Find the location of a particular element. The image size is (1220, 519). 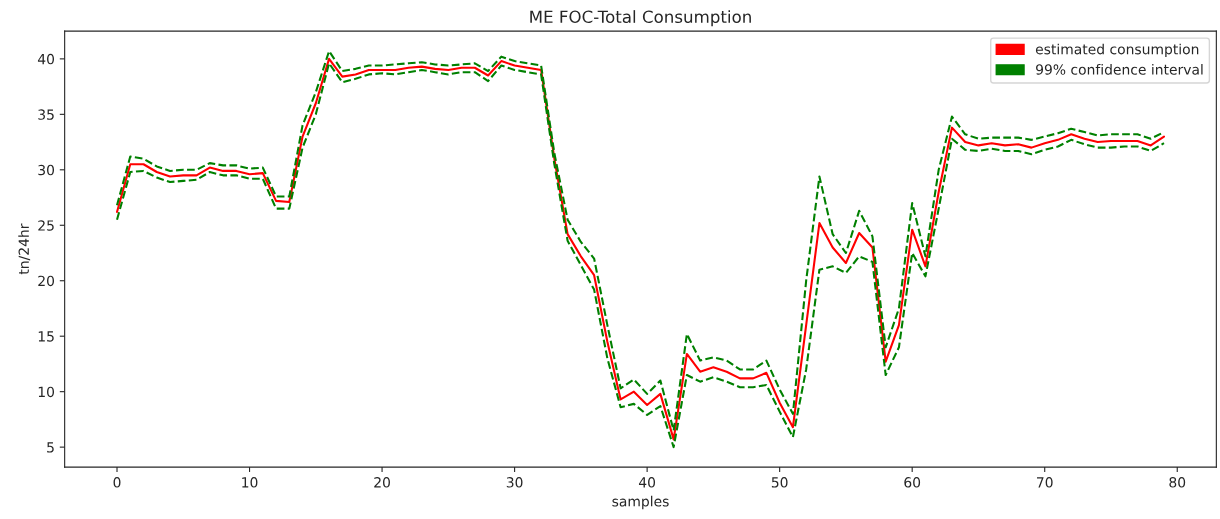

y-tick-label: 25 is located at coordinates (46, 225).